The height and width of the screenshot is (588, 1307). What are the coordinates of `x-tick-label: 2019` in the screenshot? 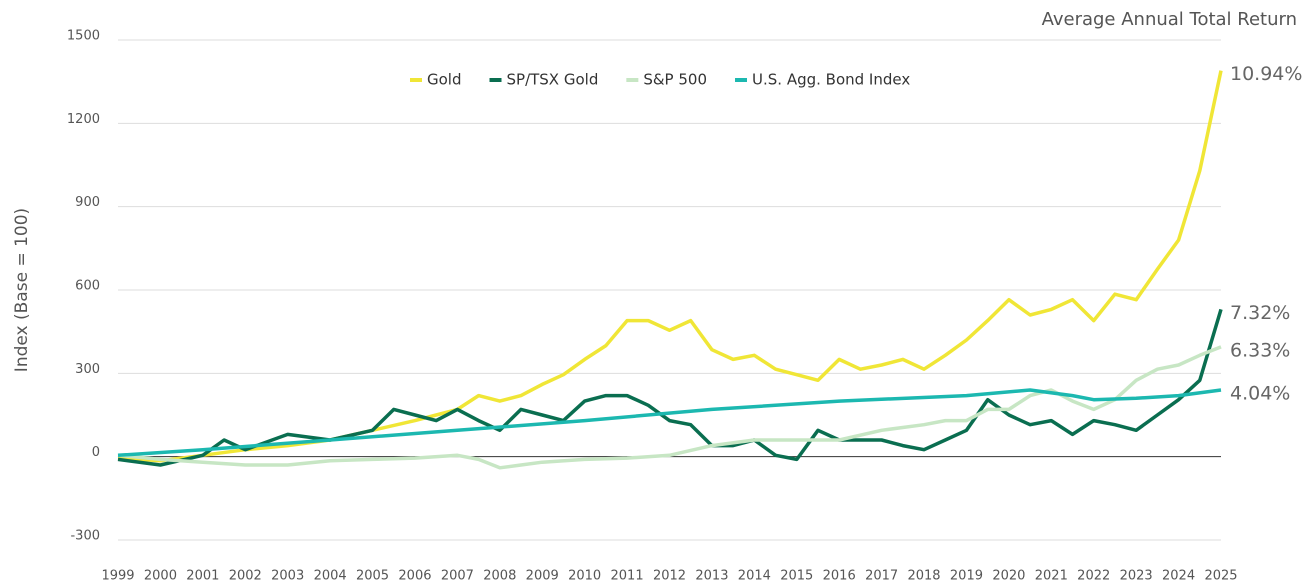 It's located at (966, 576).